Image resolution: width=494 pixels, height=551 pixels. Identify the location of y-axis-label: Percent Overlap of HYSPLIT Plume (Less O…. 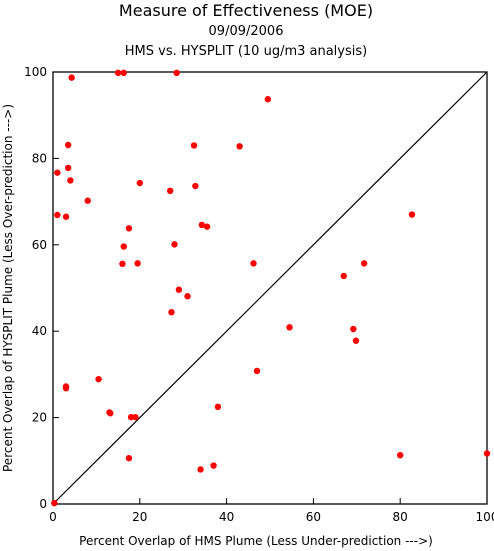
(8, 288).